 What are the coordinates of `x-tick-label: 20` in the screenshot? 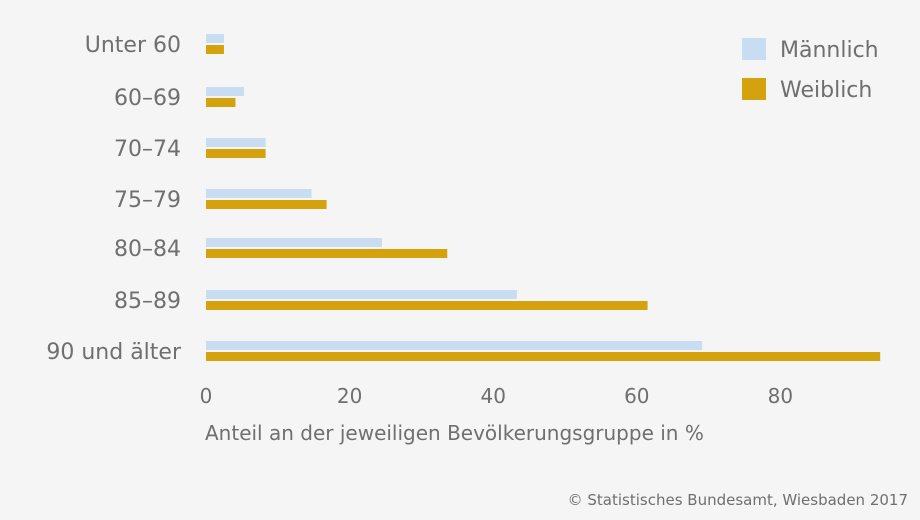 It's located at (349, 396).